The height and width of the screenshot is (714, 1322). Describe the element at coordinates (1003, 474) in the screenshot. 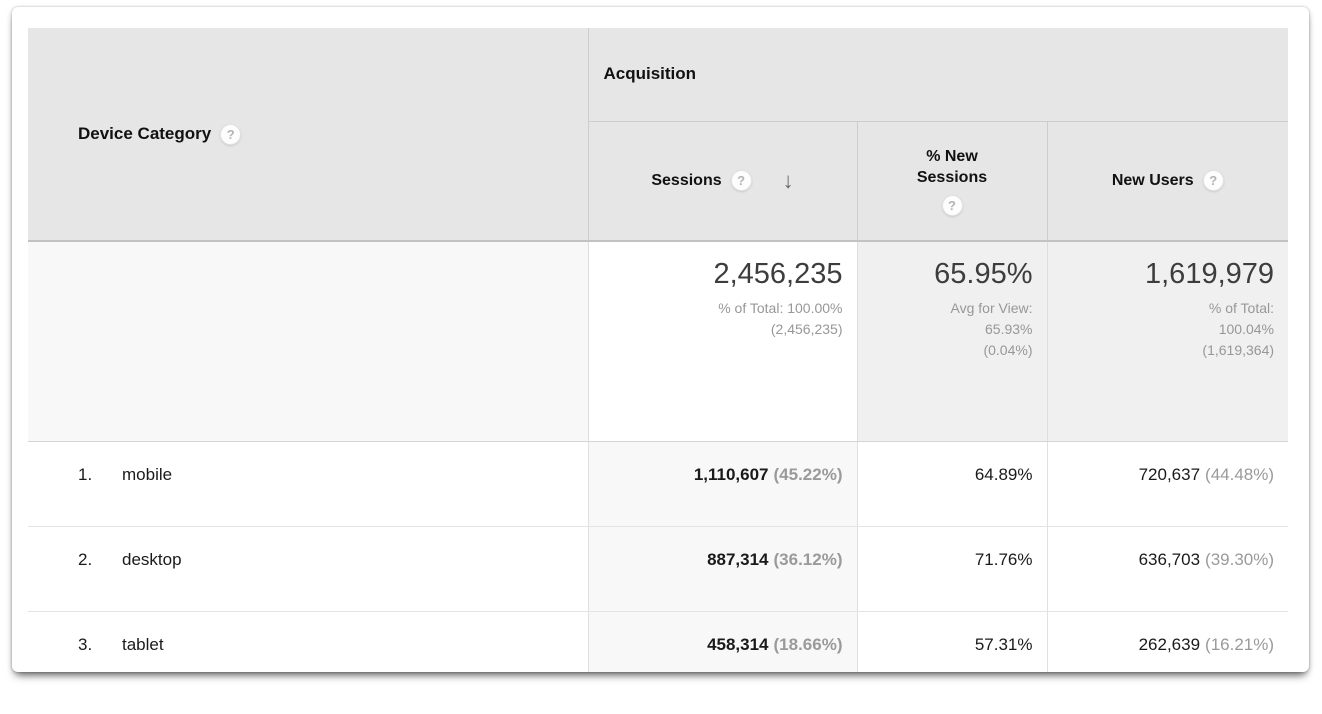

I see `new-sessions-value: 64.89%` at that location.